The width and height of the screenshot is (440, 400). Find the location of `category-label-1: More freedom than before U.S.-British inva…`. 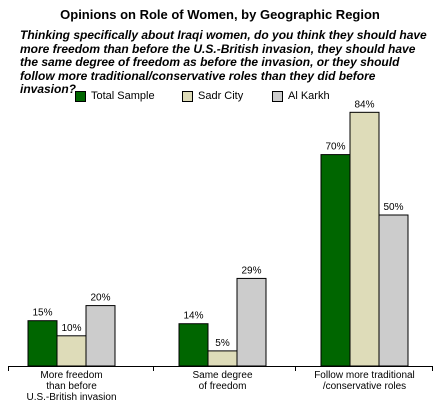

category-label-1: More freedom than before U.S.-British inva… is located at coordinates (71, 385).